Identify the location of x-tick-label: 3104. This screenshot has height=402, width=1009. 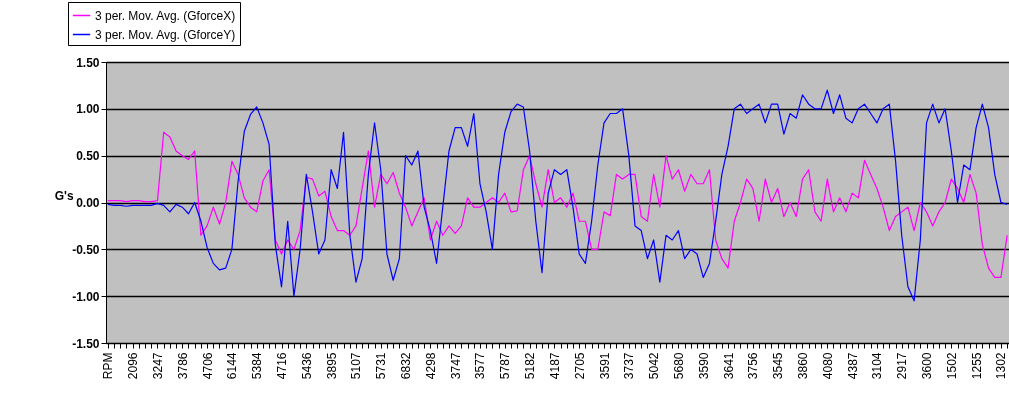
(877, 366).